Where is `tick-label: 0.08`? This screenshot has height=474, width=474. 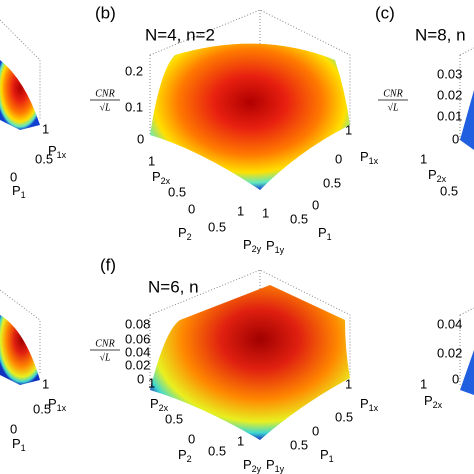
tick-label: 0.08 is located at coordinates (137, 323).